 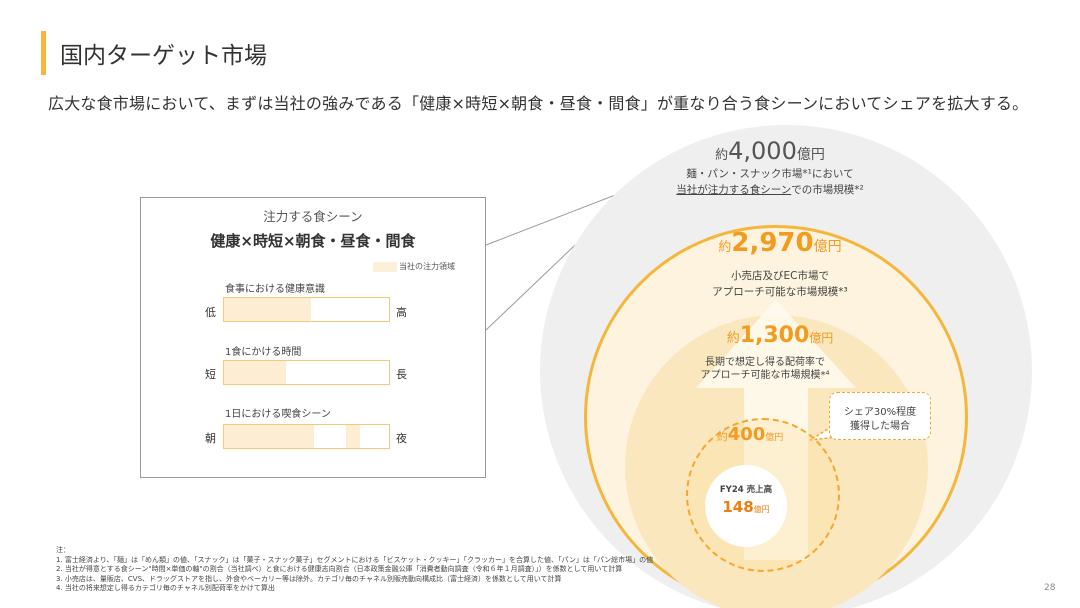 I want to click on total-market-value: 約4,000億円, so click(x=770, y=151).